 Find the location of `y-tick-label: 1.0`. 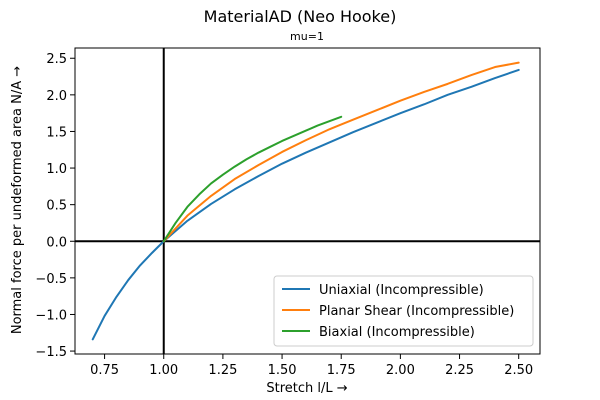

y-tick-label: 1.0 is located at coordinates (56, 169).